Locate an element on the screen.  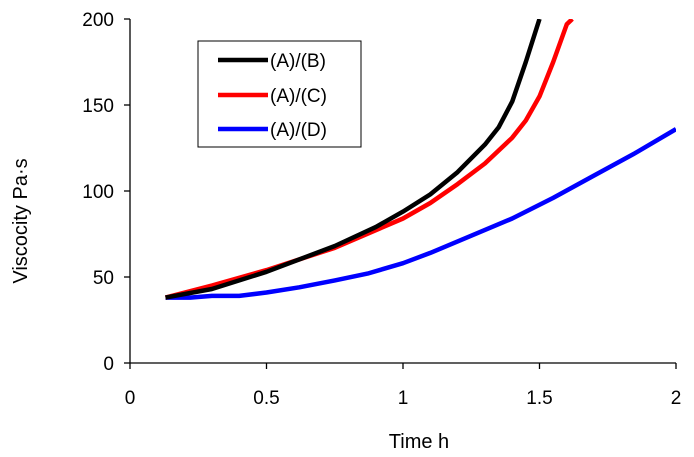
x-tick-label: 1.5 is located at coordinates (539, 398).